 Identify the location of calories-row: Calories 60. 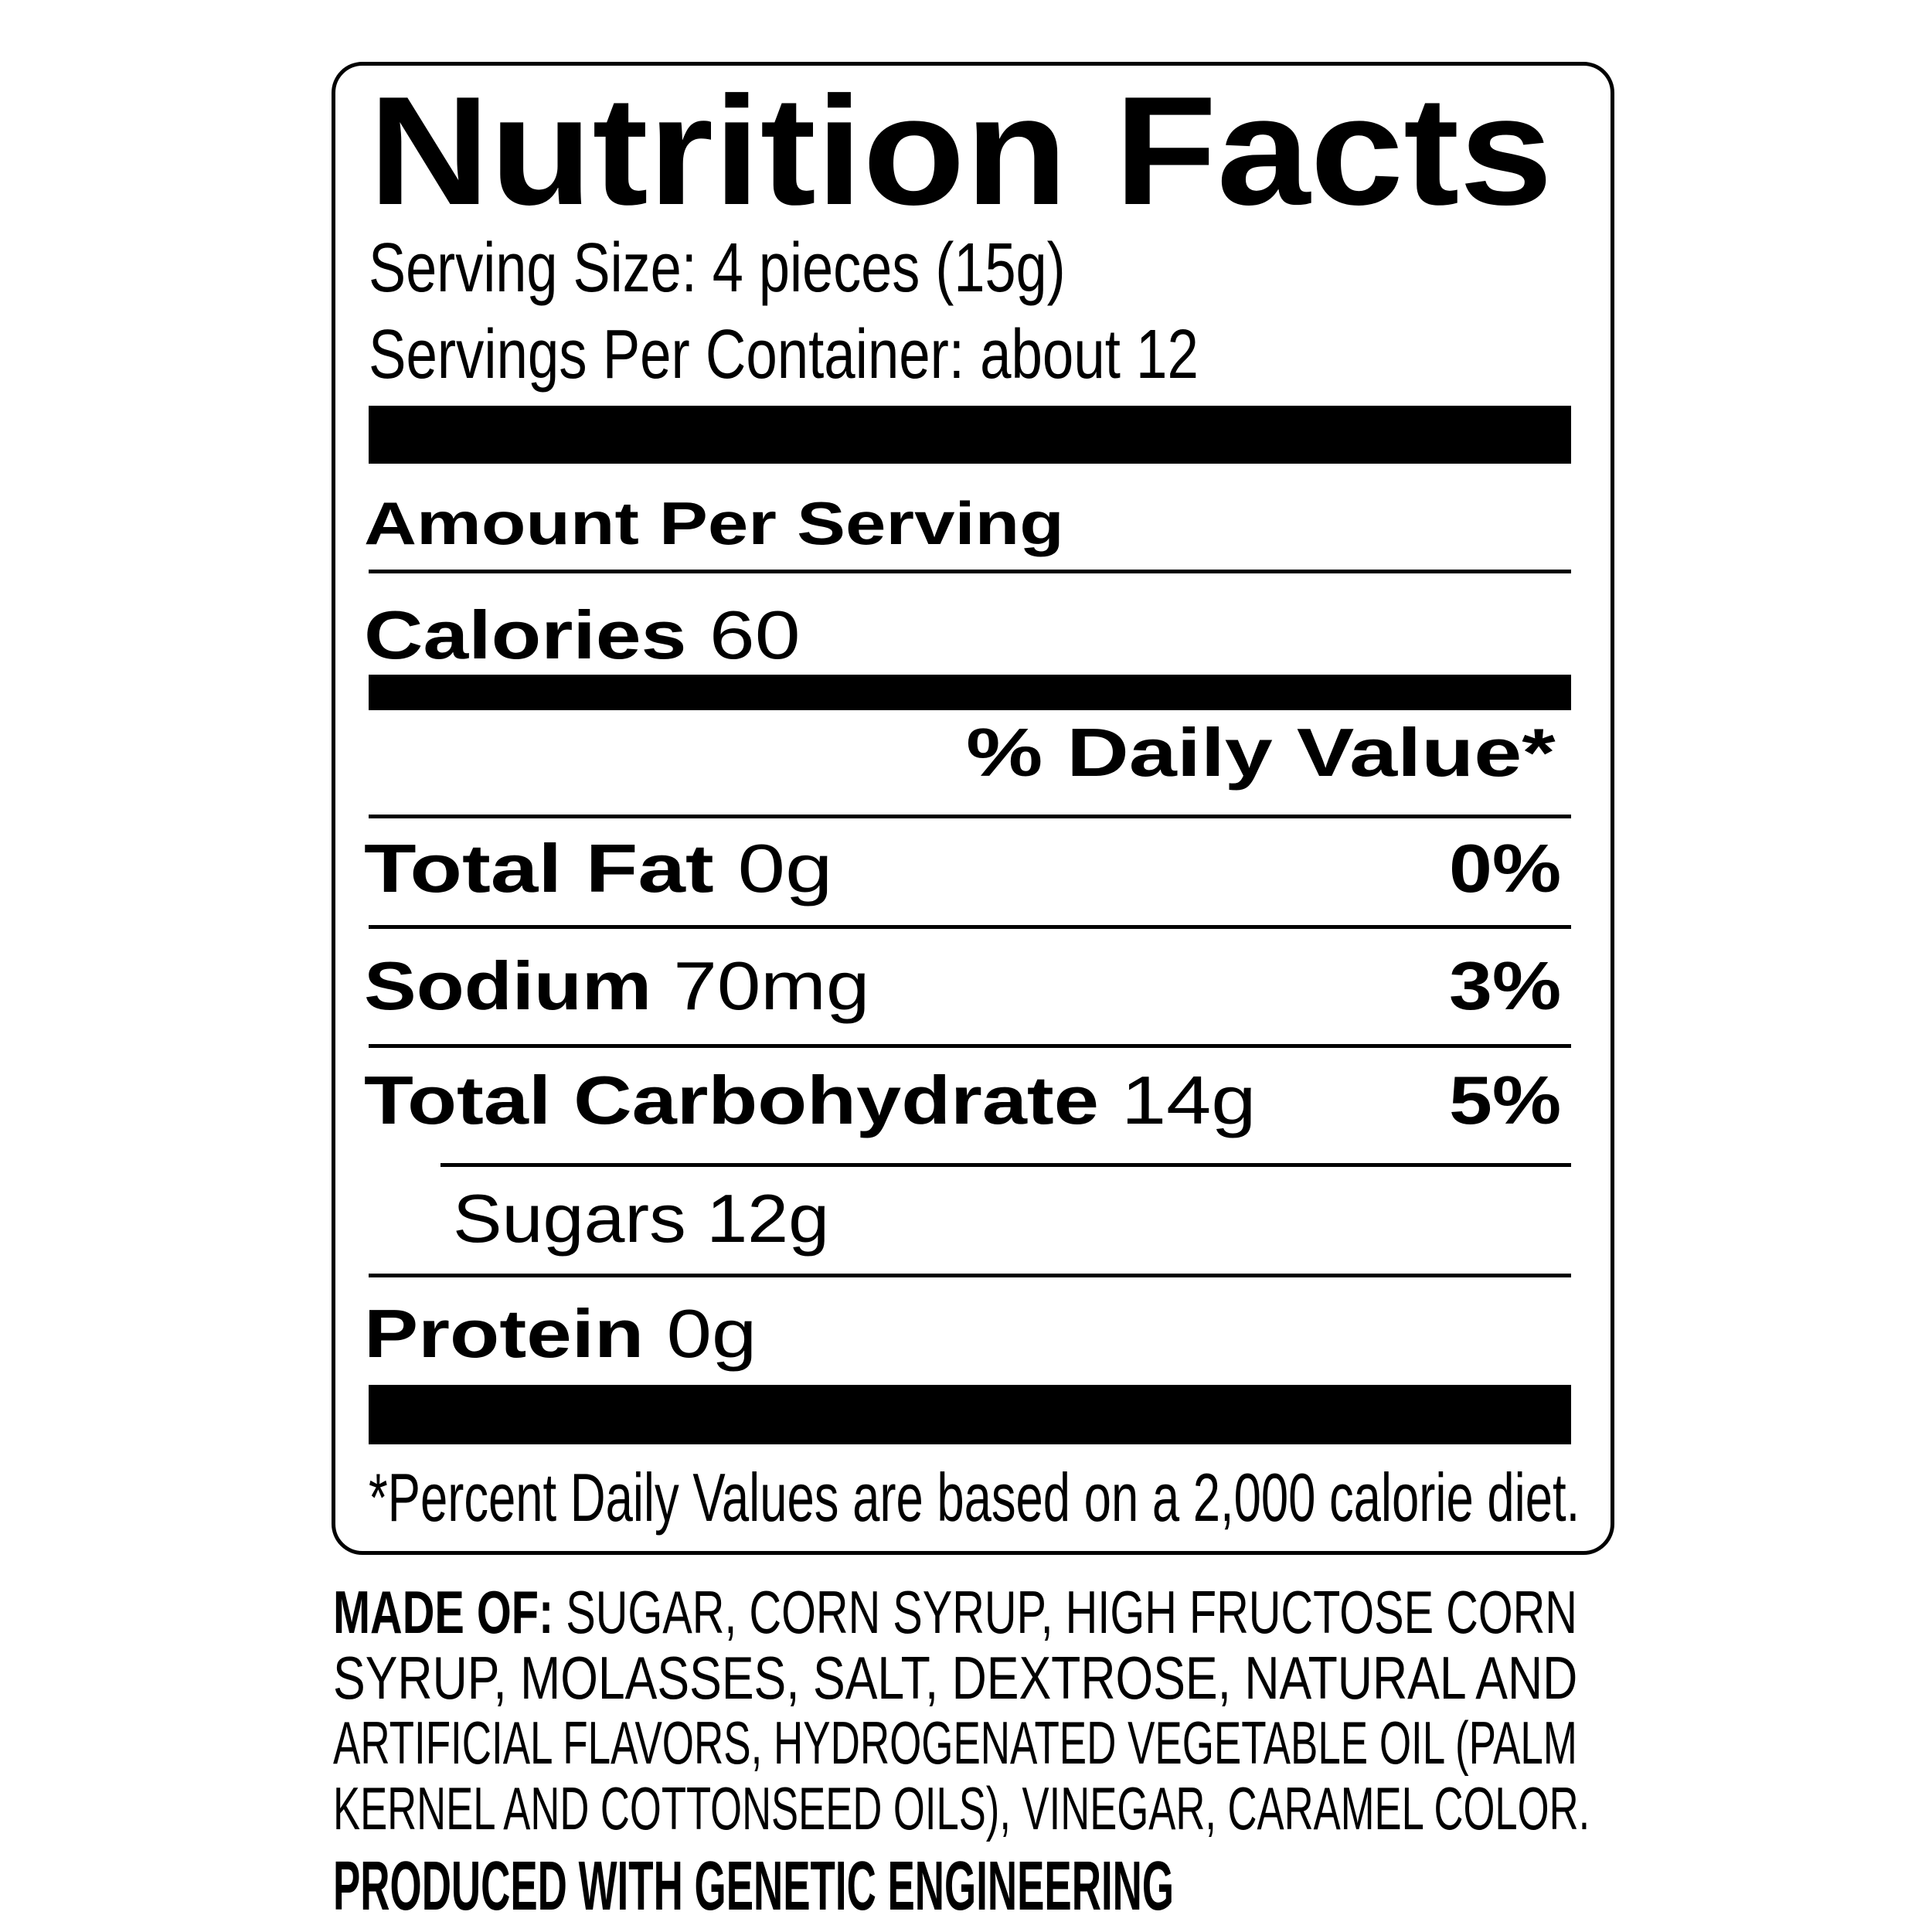
(582, 635).